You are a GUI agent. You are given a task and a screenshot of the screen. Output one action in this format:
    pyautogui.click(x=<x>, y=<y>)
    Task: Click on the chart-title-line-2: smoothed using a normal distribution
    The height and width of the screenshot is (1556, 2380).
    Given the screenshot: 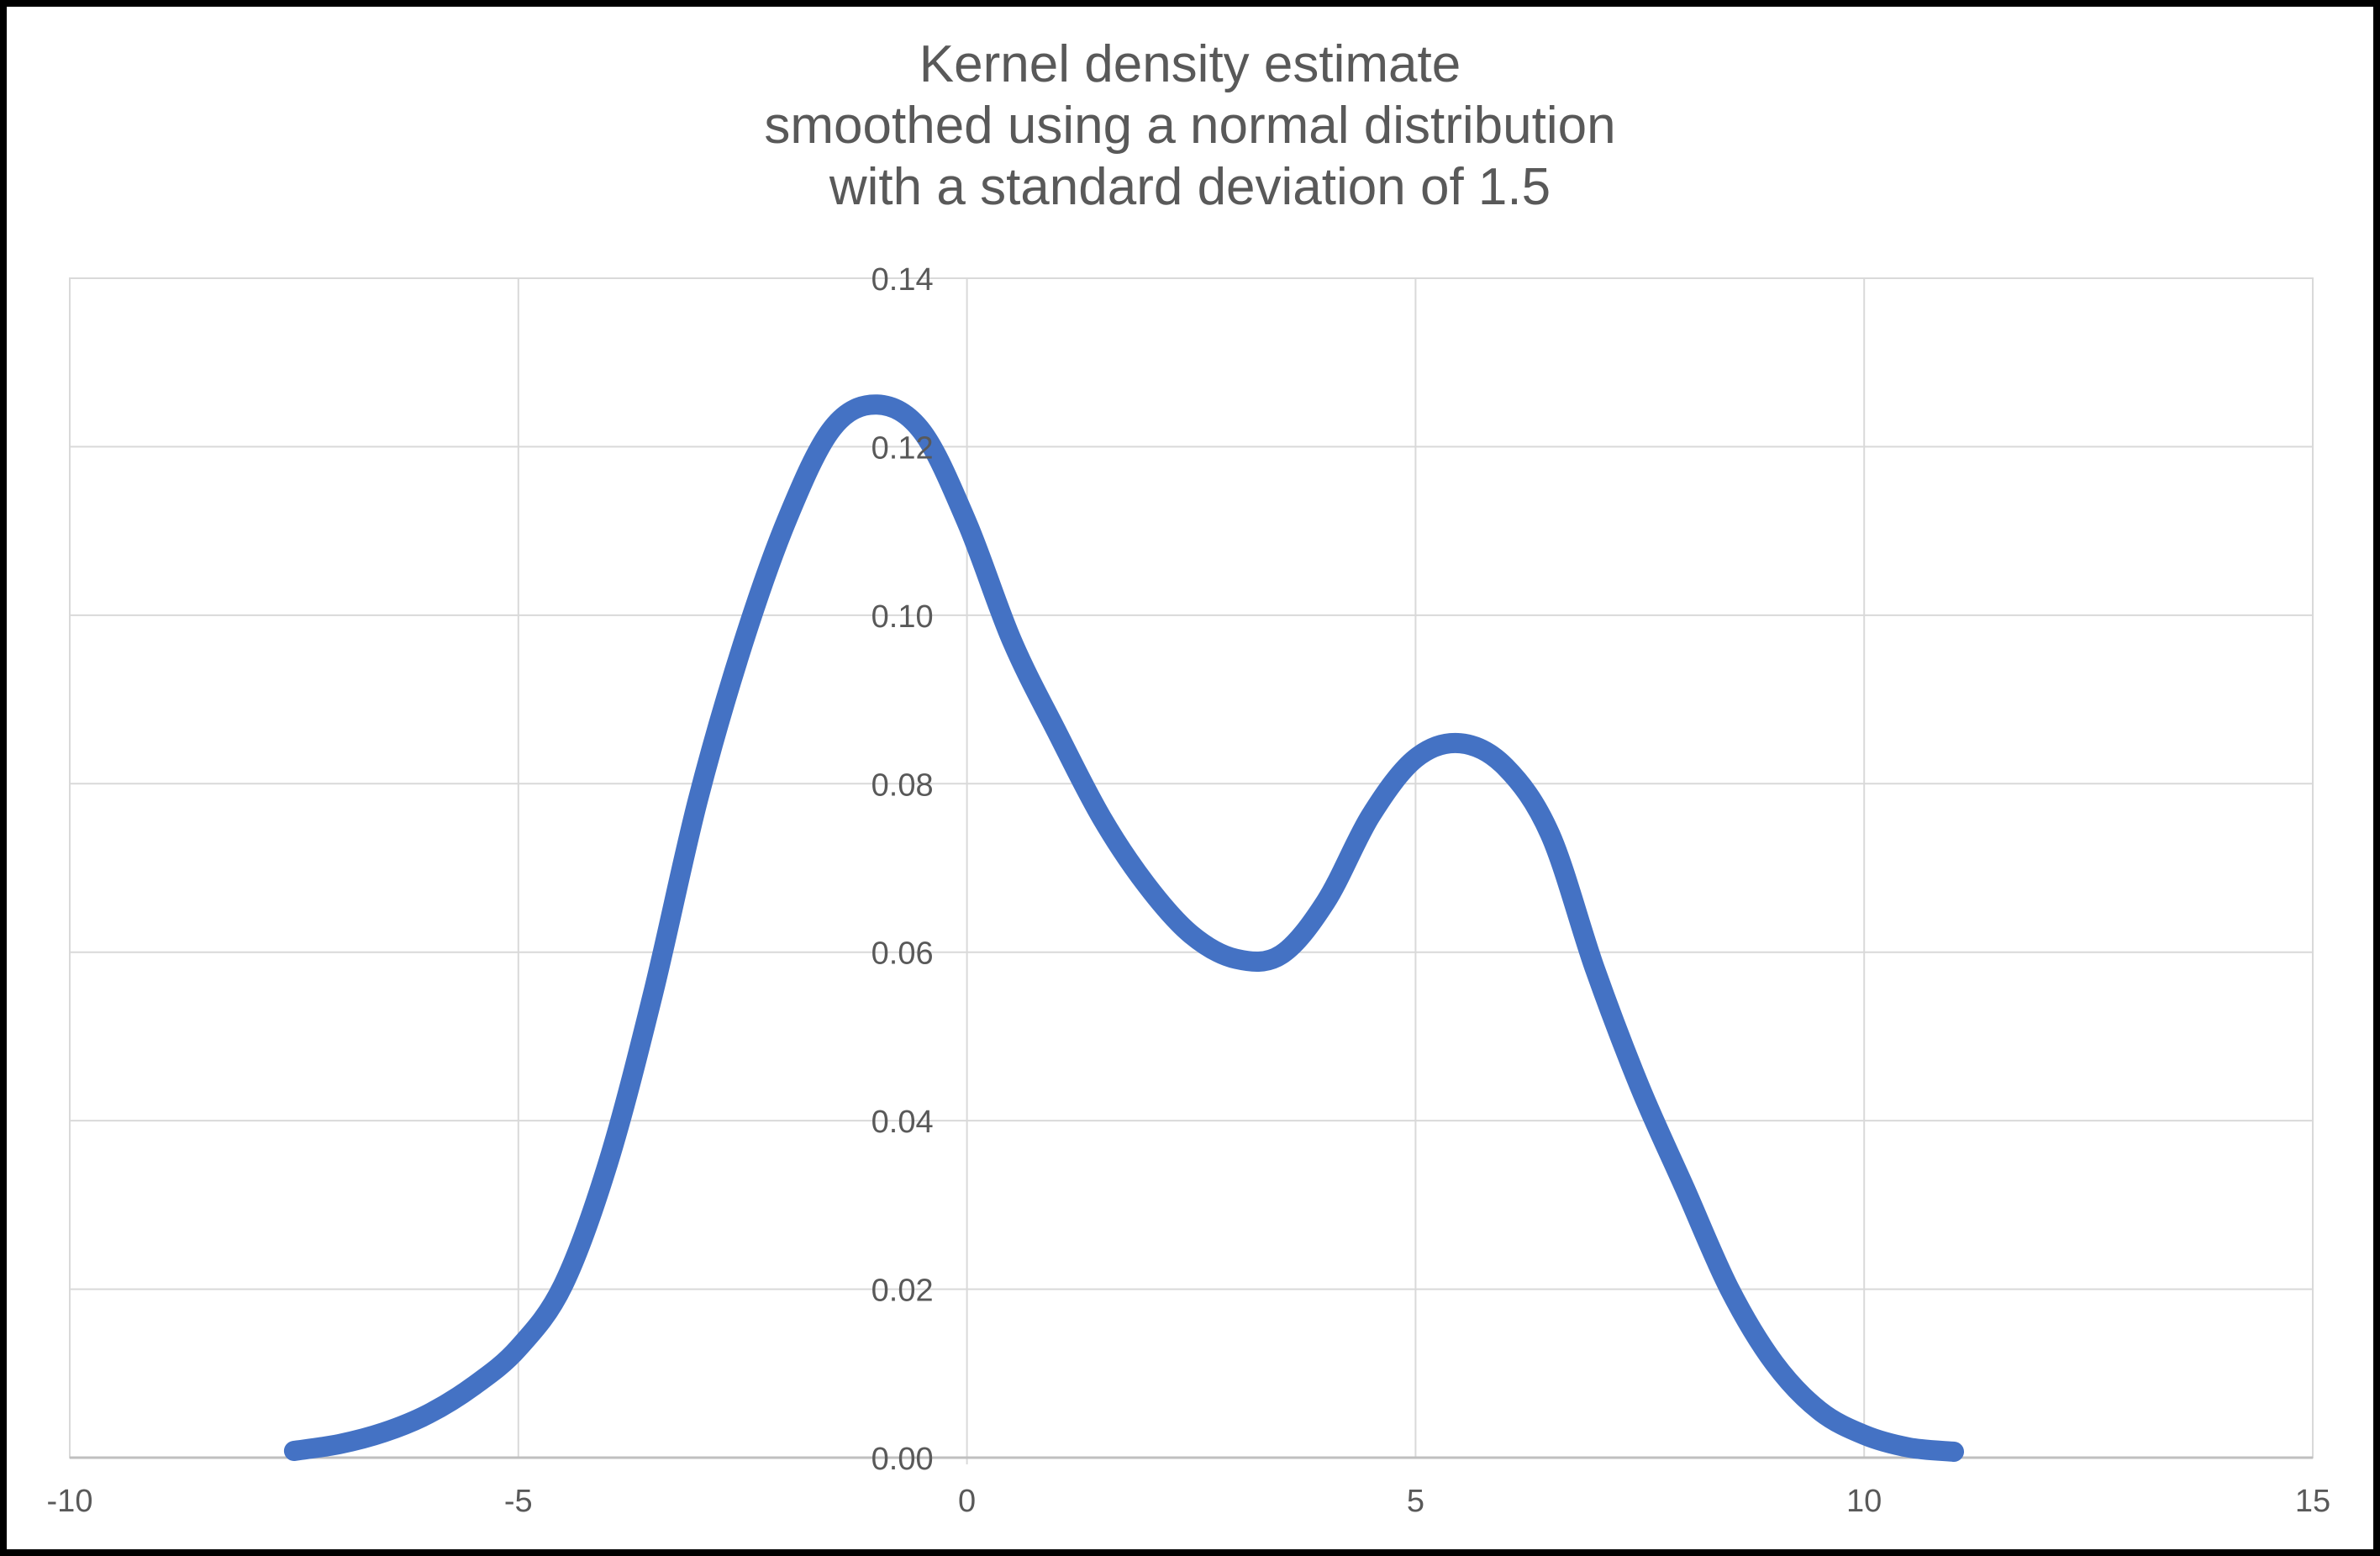 What is the action you would take?
    pyautogui.click(x=1190, y=126)
    